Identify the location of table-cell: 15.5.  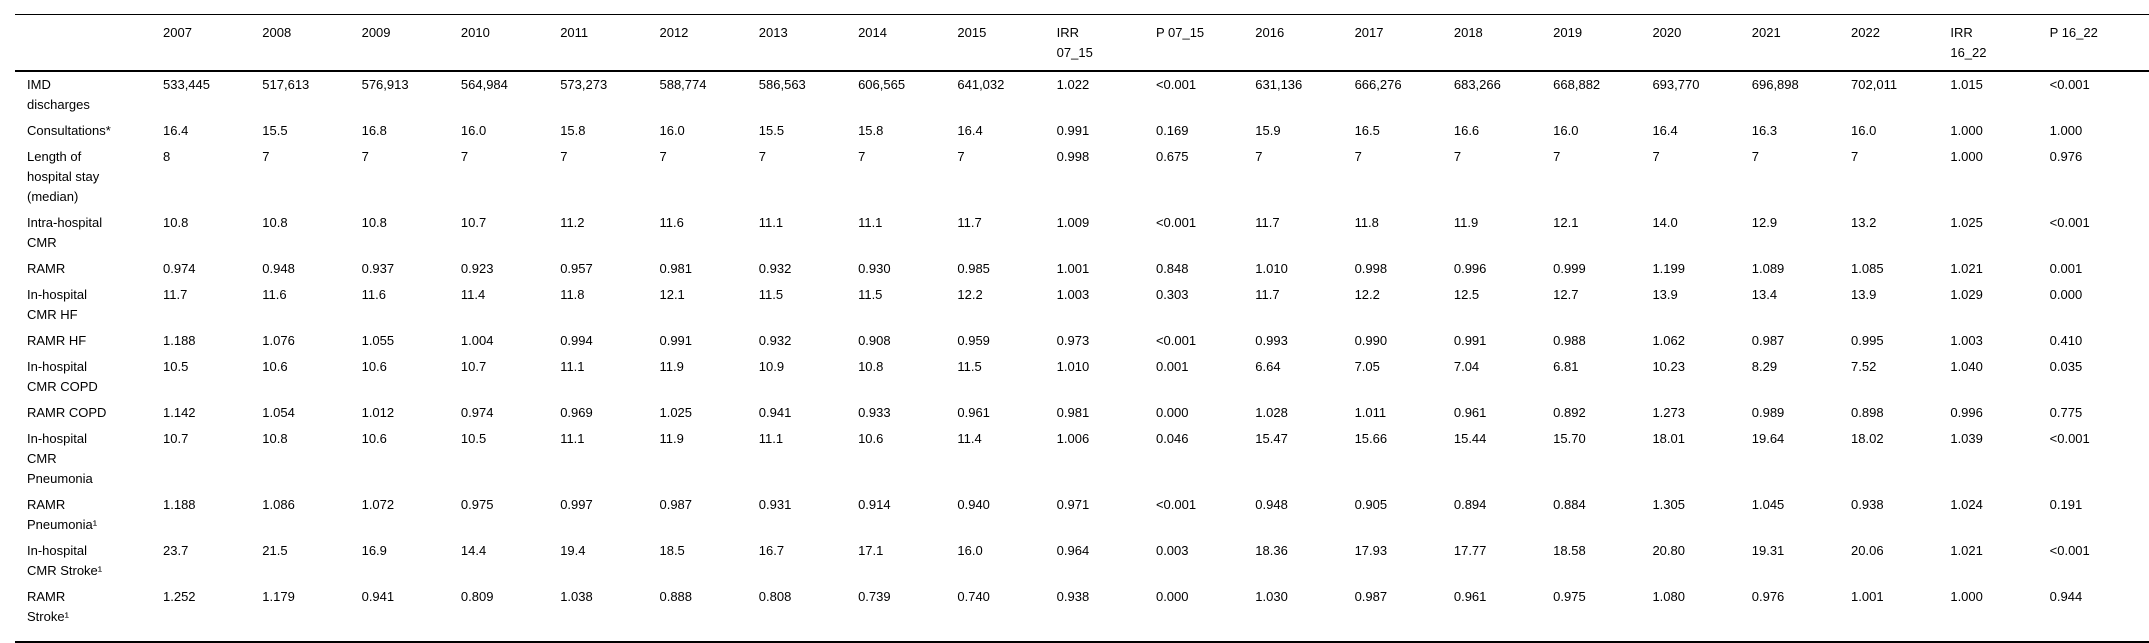
(275, 130).